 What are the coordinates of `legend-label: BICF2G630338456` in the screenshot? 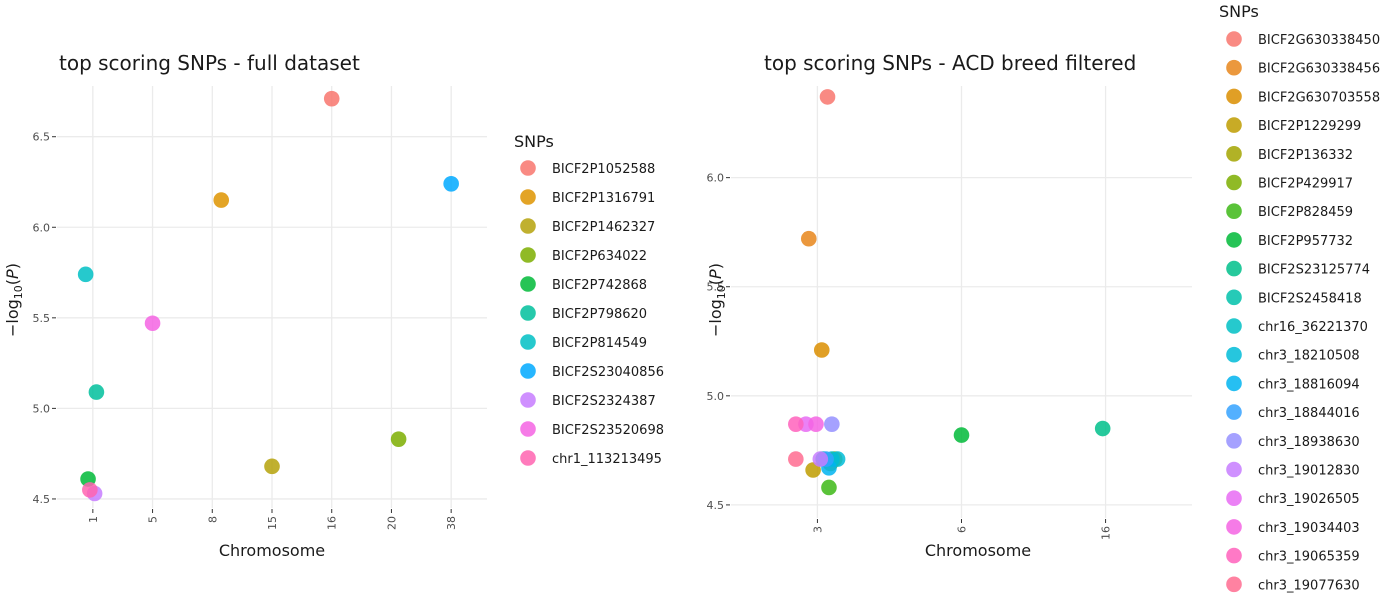 It's located at (1319, 69).